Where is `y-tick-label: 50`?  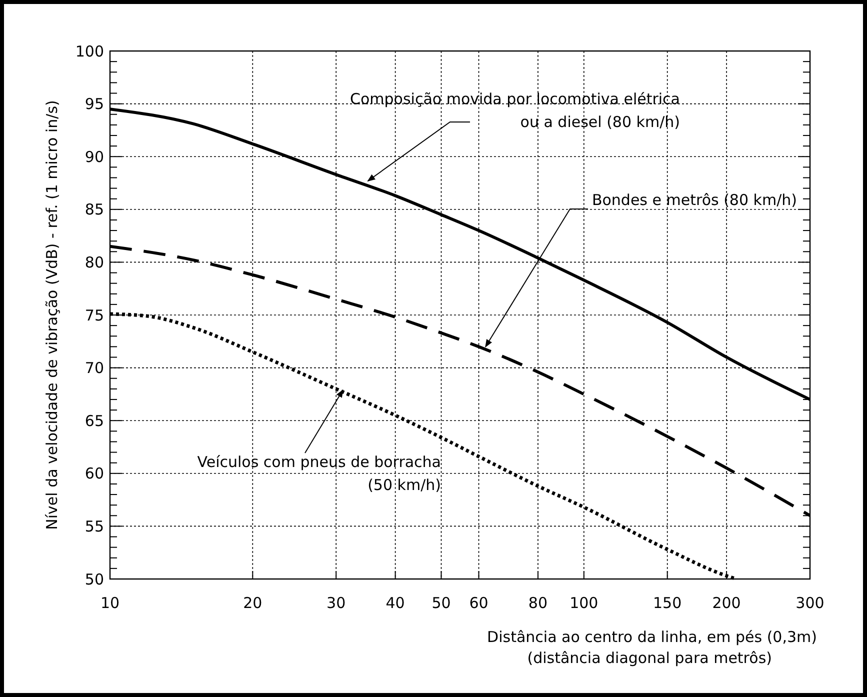 y-tick-label: 50 is located at coordinates (94, 579).